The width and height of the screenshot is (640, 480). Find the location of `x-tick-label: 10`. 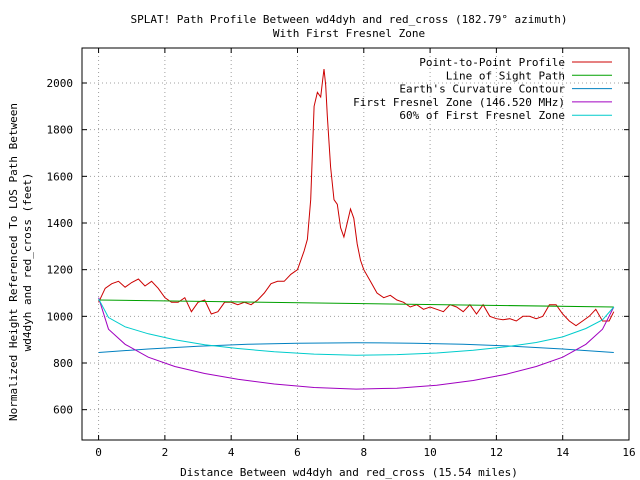

x-tick-label: 10 is located at coordinates (429, 452).